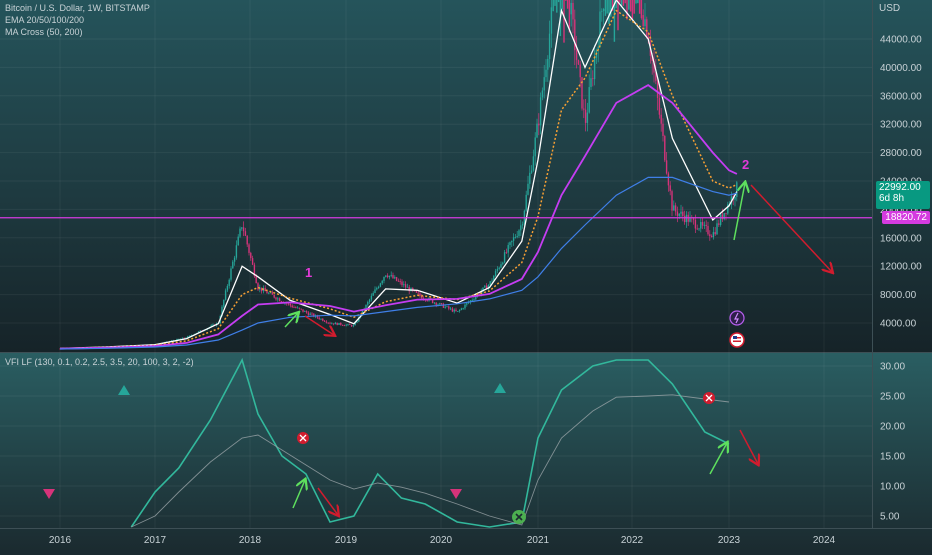  I want to click on lightning-event-icon, so click(737, 318).